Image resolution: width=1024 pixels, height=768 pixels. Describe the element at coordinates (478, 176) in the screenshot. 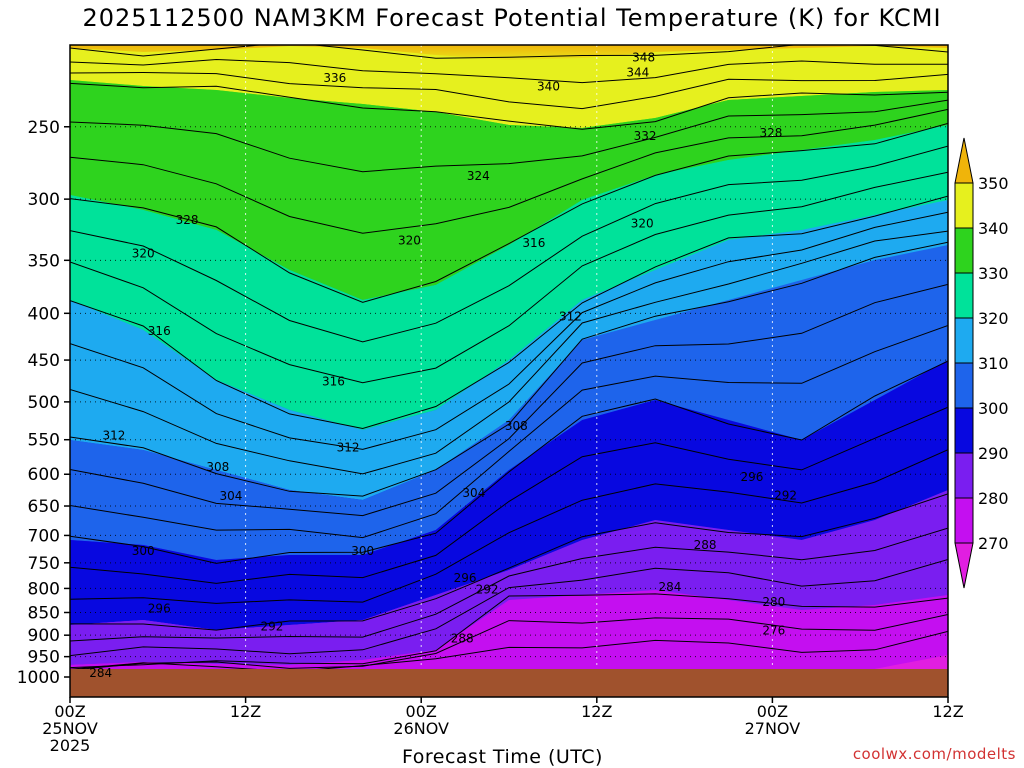

I see `contour-label: 324` at that location.